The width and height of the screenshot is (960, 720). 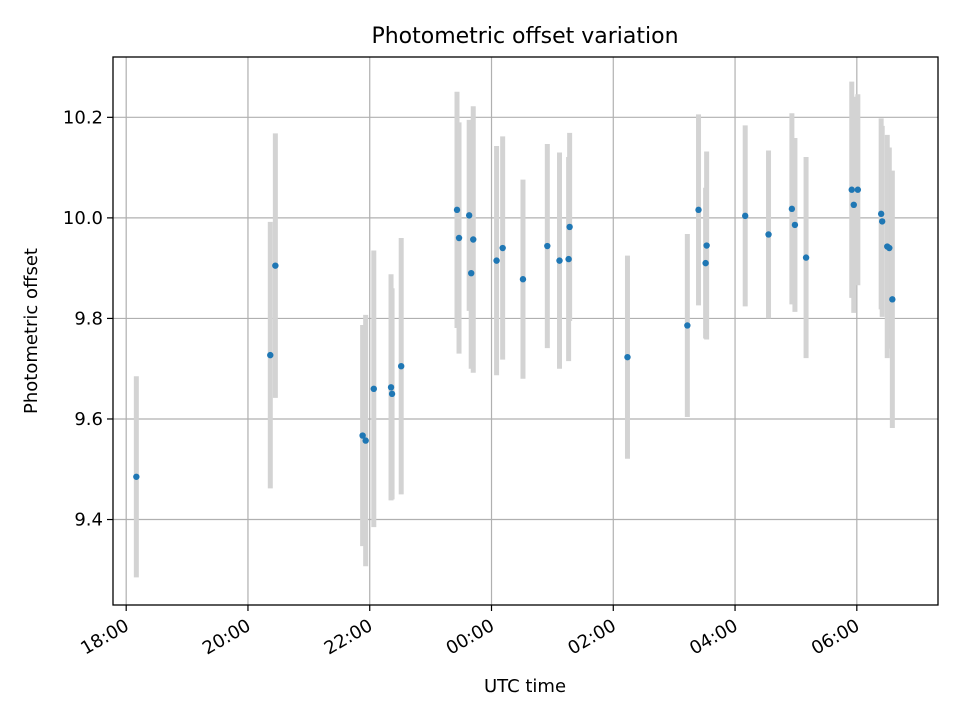 What do you see at coordinates (525, 686) in the screenshot?
I see `x-axis-title: UTC time` at bounding box center [525, 686].